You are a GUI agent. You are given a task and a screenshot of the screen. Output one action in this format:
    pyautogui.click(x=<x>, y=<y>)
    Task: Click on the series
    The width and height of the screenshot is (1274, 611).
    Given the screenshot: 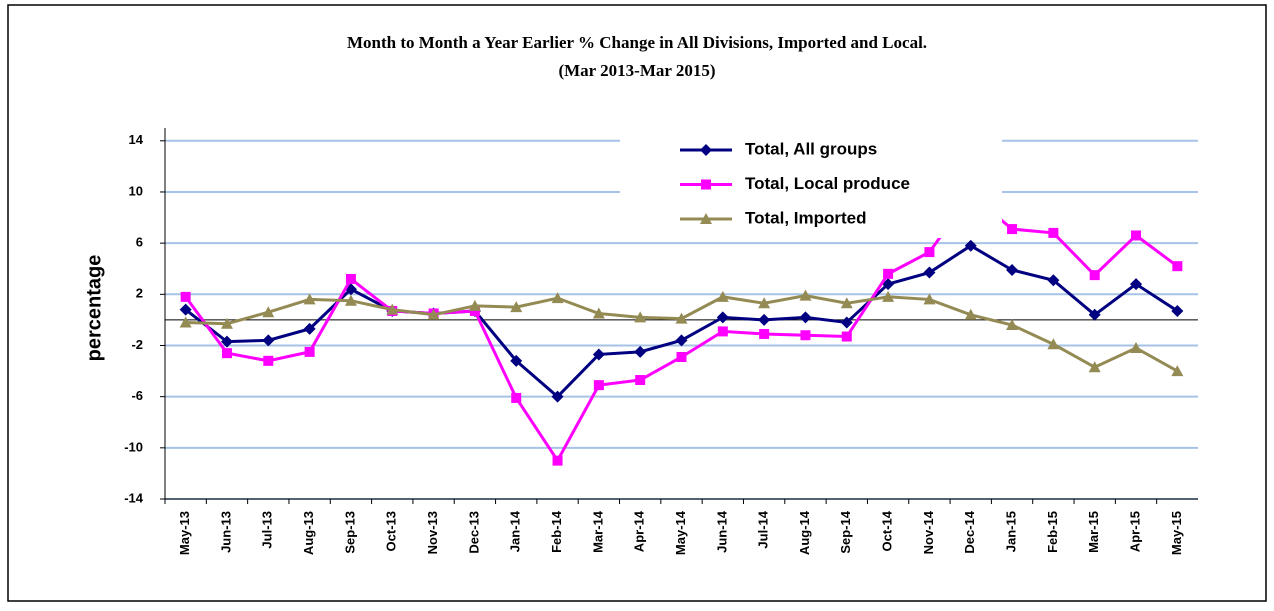 What is the action you would take?
    pyautogui.click(x=681, y=333)
    